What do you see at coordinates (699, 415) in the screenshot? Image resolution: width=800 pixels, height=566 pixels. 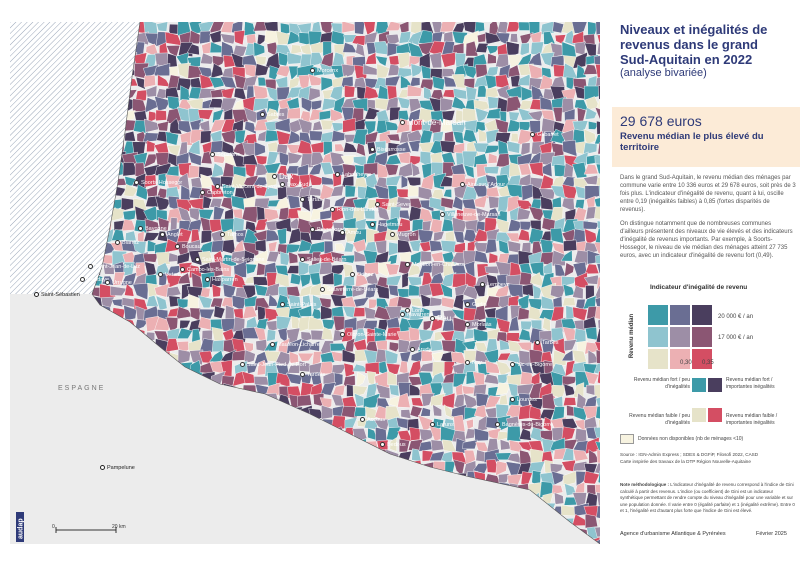 I see `cat-bl-swatch` at bounding box center [699, 415].